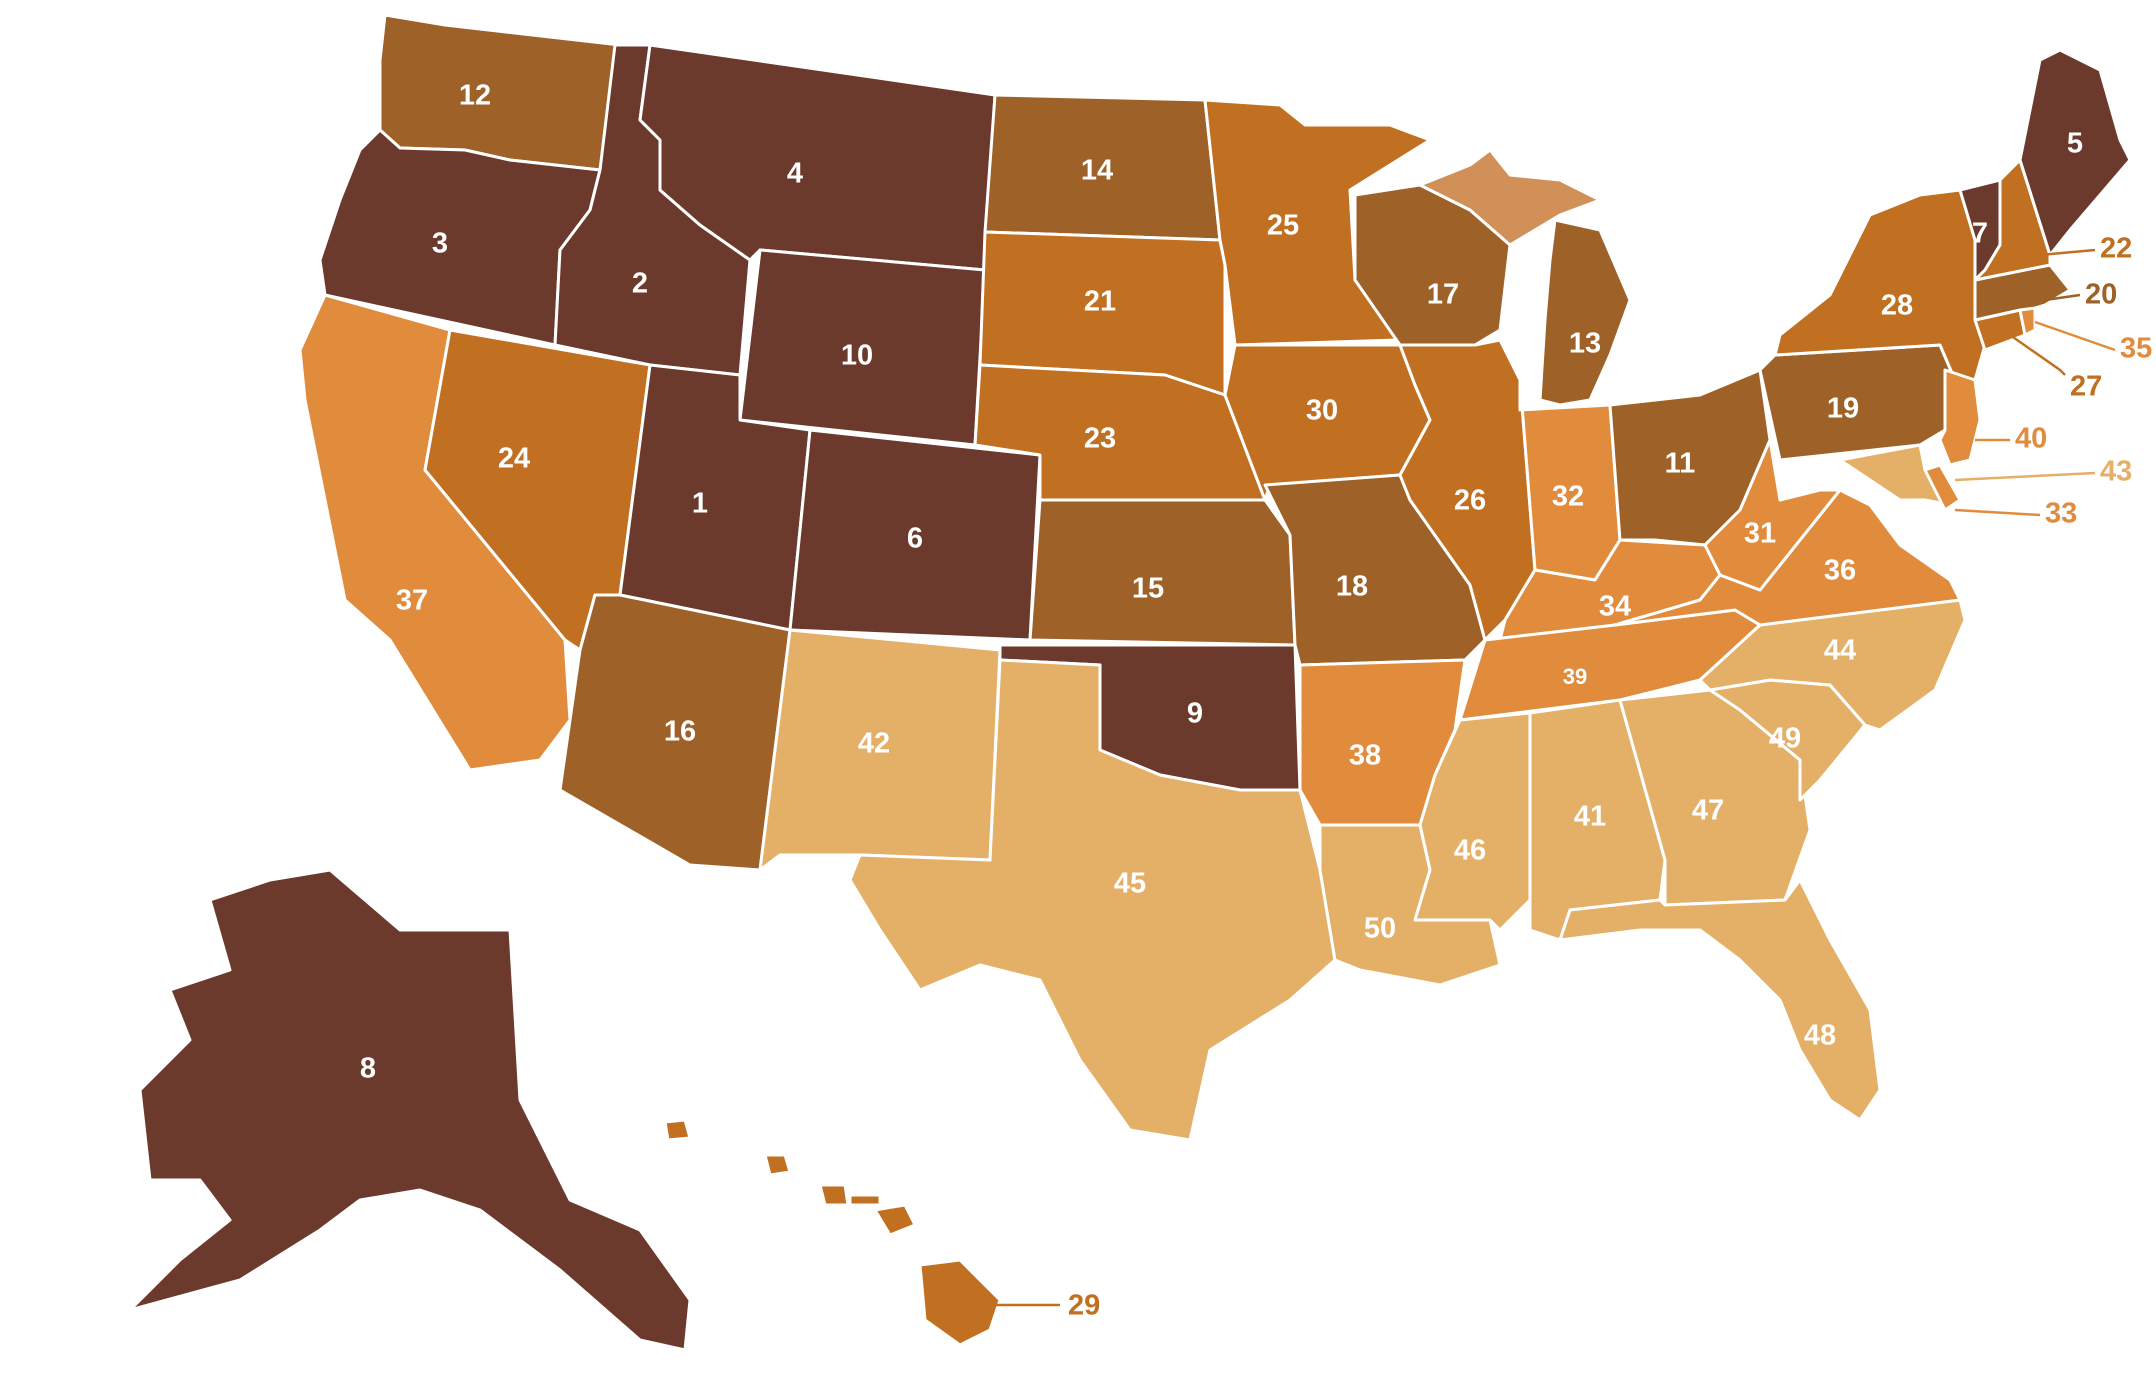  What do you see at coordinates (1470, 851) in the screenshot?
I see `rank-label-MS: 46` at bounding box center [1470, 851].